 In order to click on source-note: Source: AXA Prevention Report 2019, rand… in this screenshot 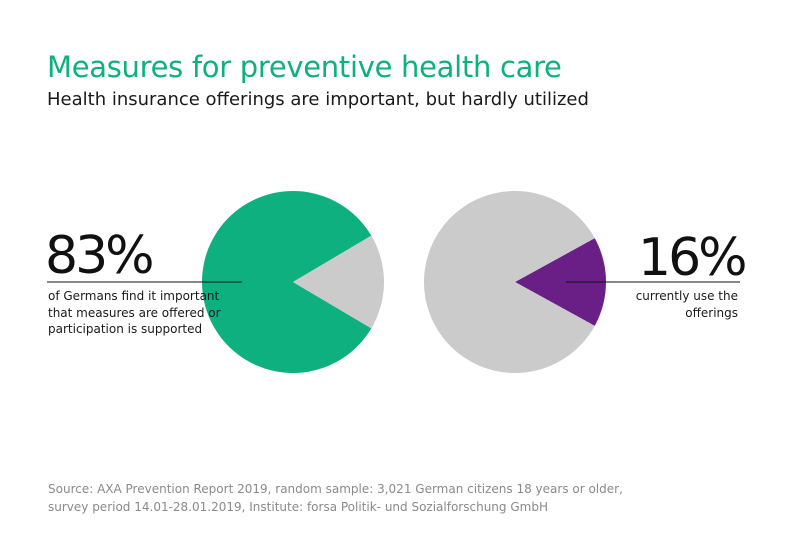, I will do `click(335, 498)`.